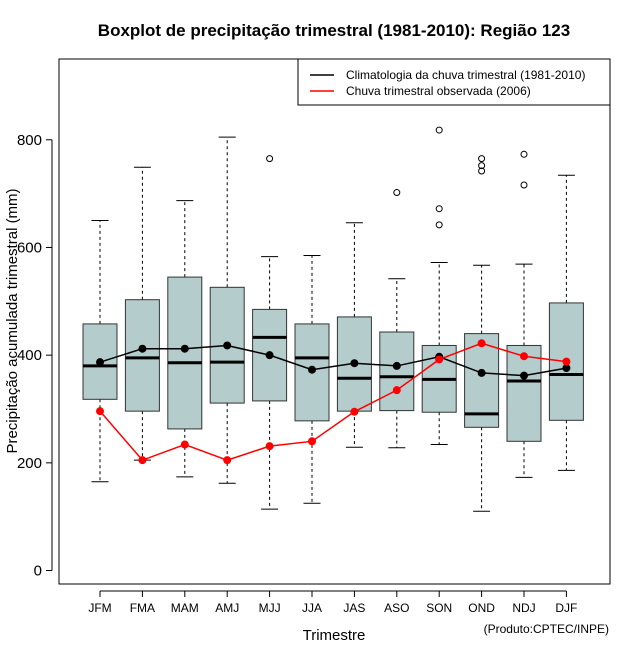 This screenshot has width=640, height=660. What do you see at coordinates (38, 571) in the screenshot?
I see `y-tick-label: 0` at bounding box center [38, 571].